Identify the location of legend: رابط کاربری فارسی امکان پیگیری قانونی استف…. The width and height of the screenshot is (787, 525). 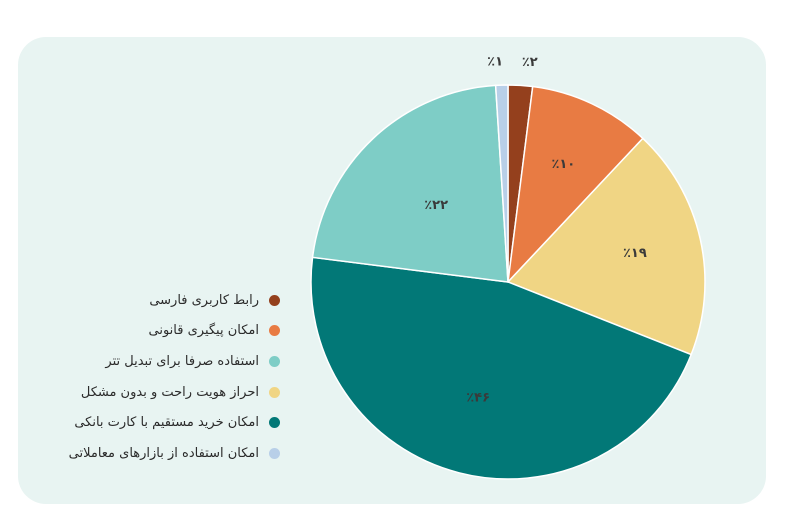
(160, 382).